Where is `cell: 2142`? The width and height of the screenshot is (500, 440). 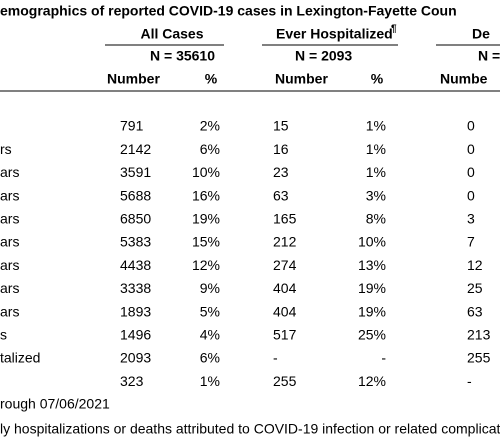 cell: 2142 is located at coordinates (135, 149).